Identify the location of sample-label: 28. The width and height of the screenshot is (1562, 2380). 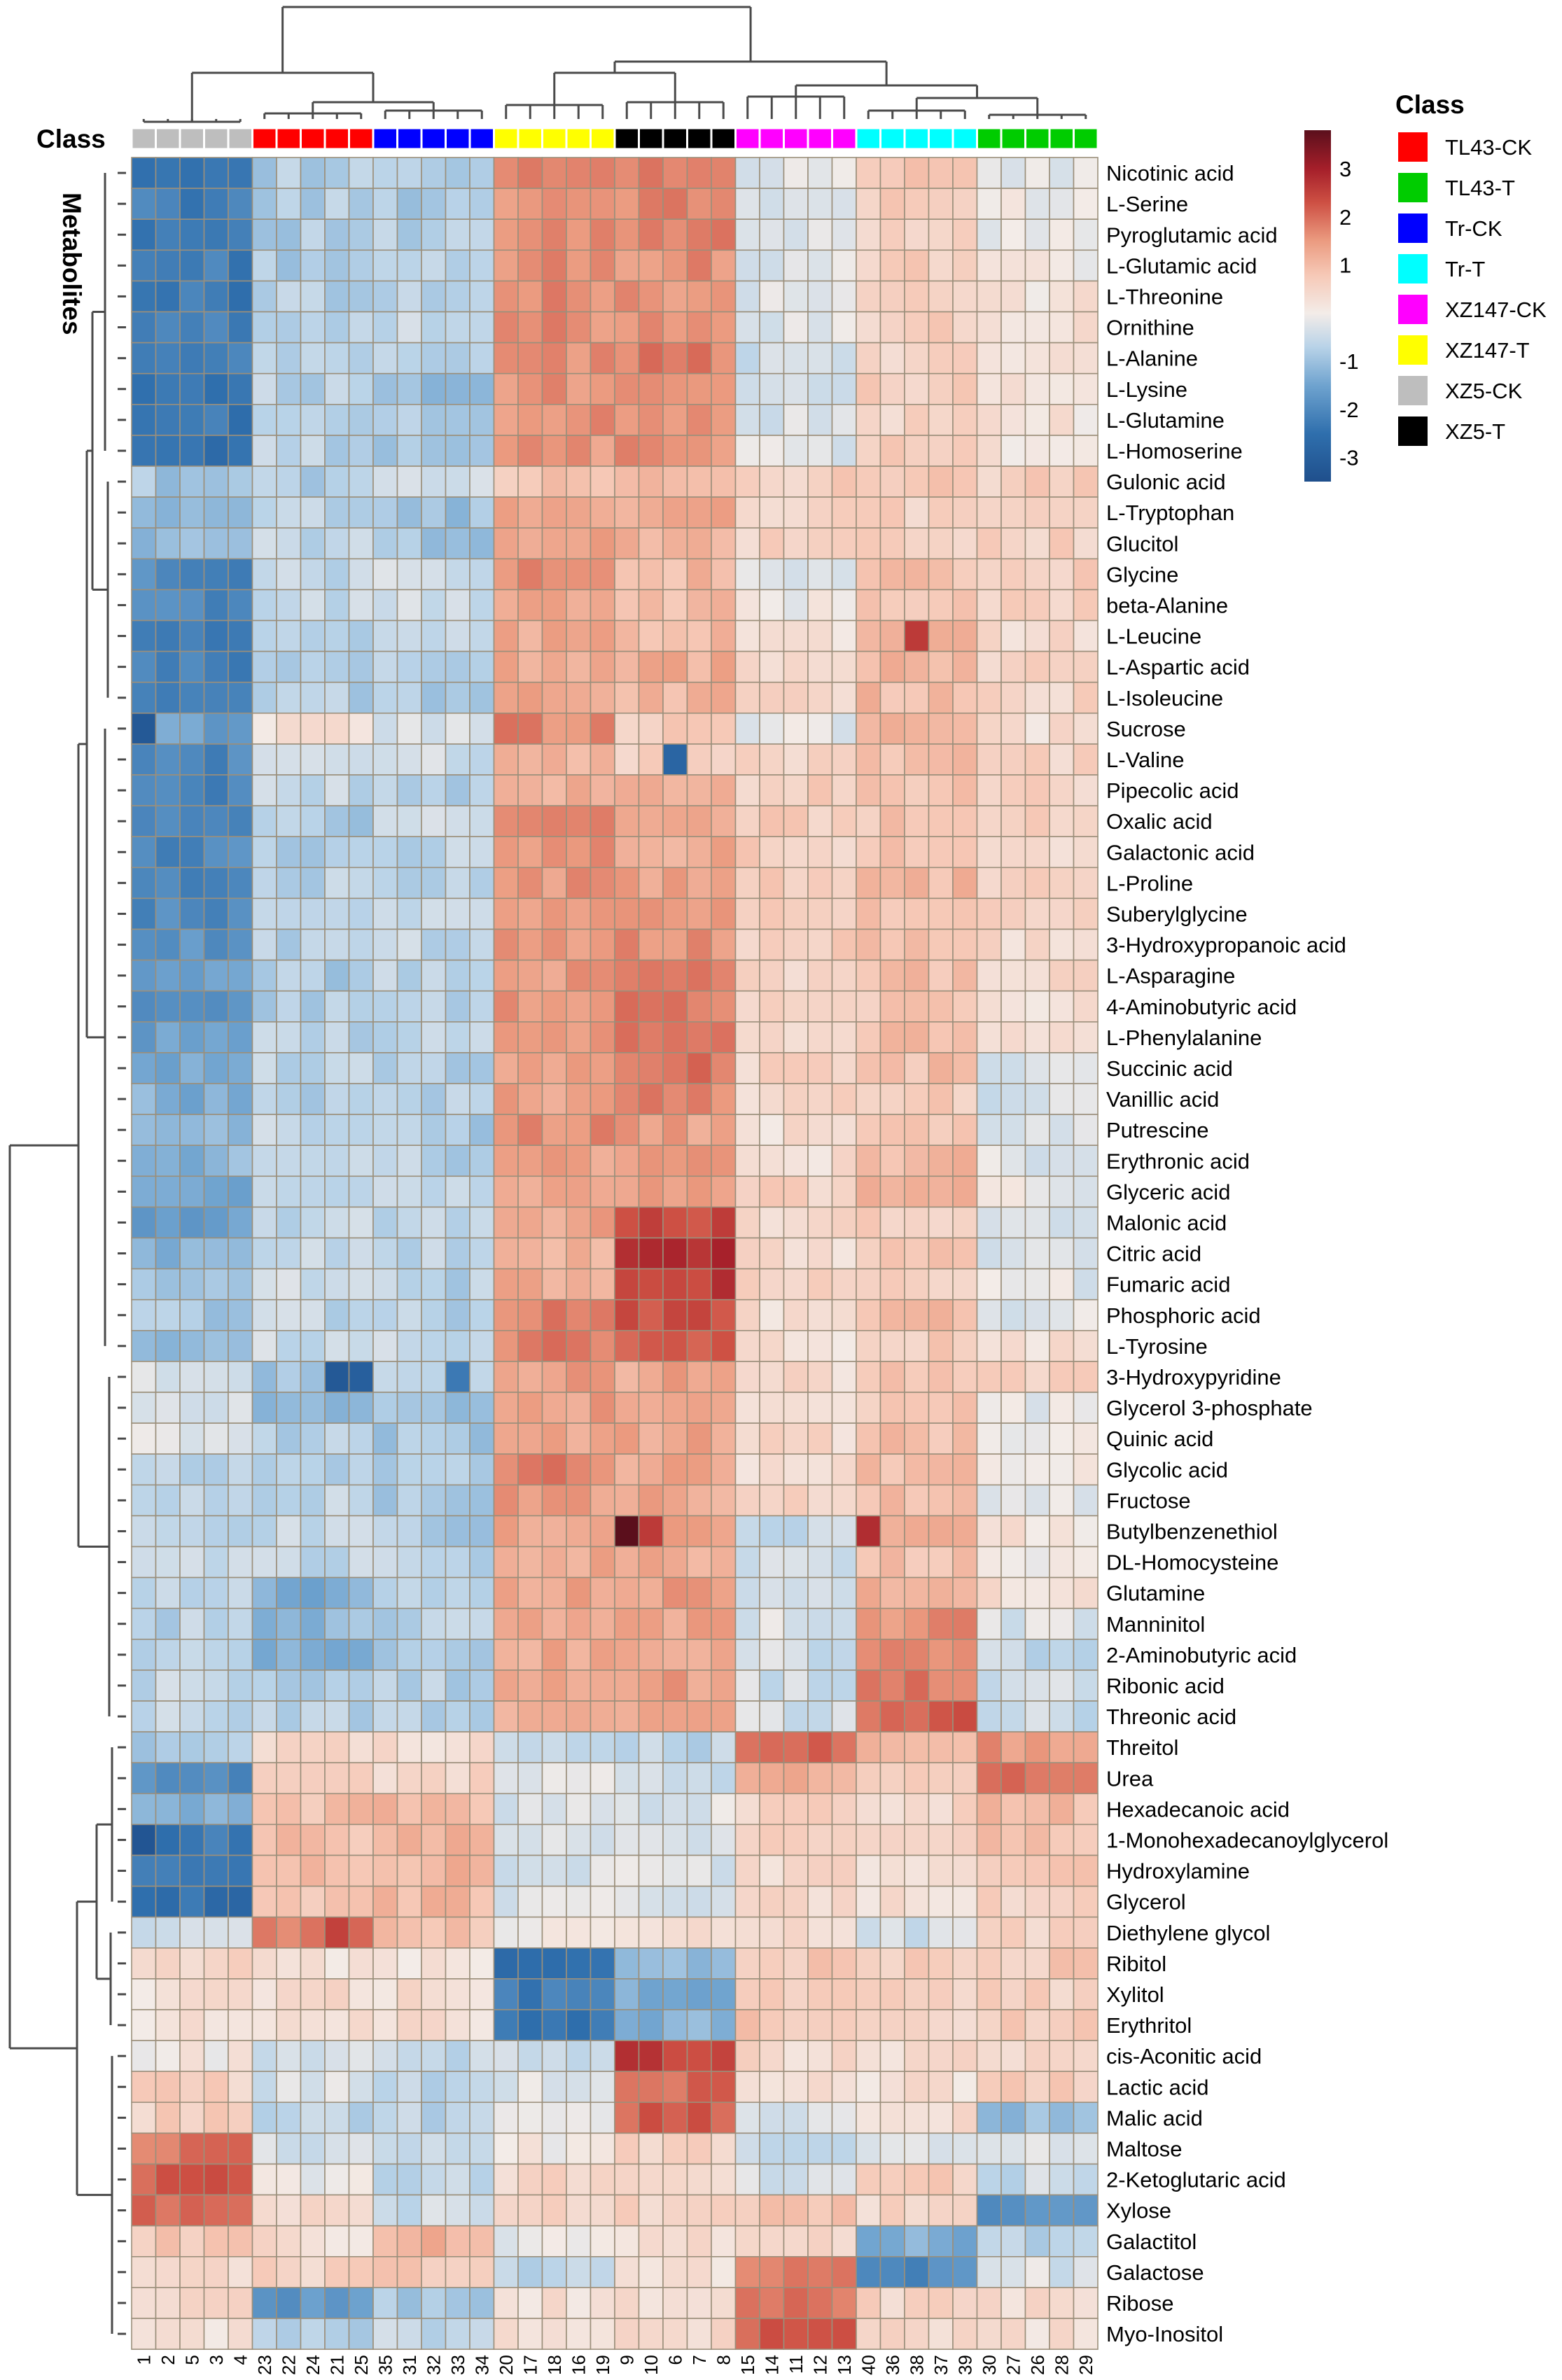
(1061, 2365).